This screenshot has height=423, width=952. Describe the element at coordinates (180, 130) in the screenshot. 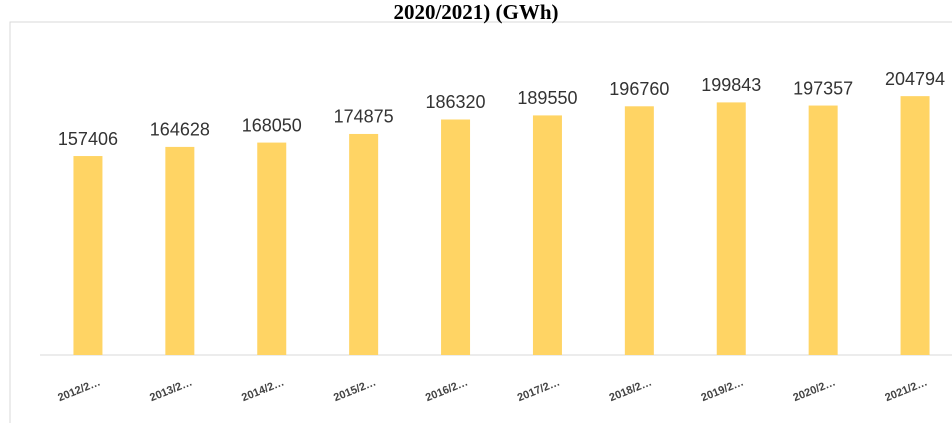

I see `value-label: 164628` at that location.